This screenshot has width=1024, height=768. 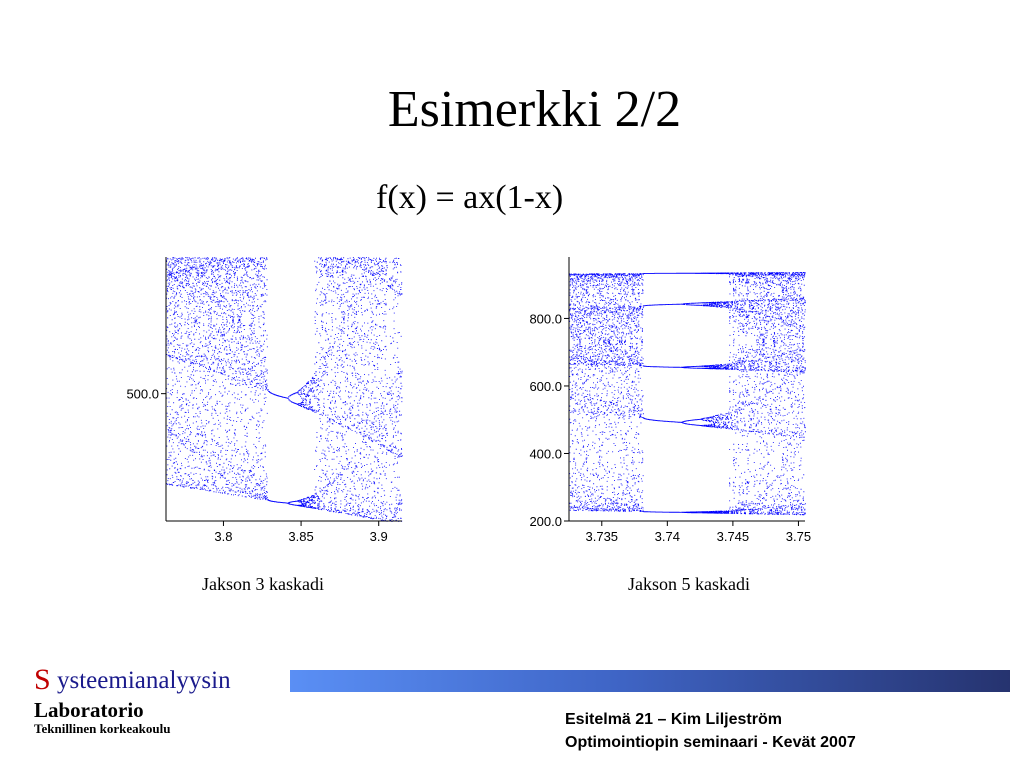 What do you see at coordinates (545, 453) in the screenshot?
I see `y-tick-label: 400.0` at bounding box center [545, 453].